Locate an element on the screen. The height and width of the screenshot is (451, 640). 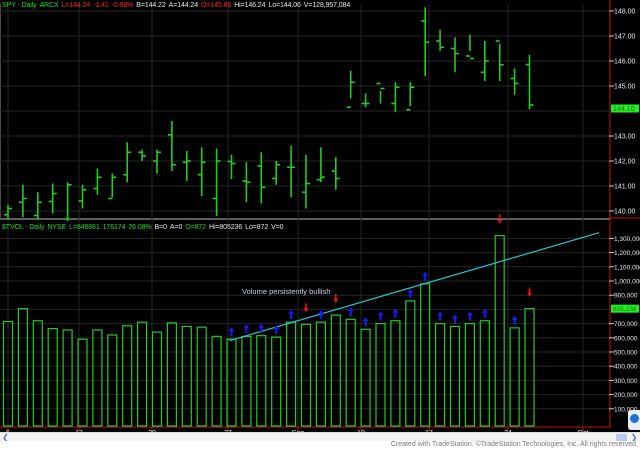
price-exchange: ARCX is located at coordinates (49, 5).